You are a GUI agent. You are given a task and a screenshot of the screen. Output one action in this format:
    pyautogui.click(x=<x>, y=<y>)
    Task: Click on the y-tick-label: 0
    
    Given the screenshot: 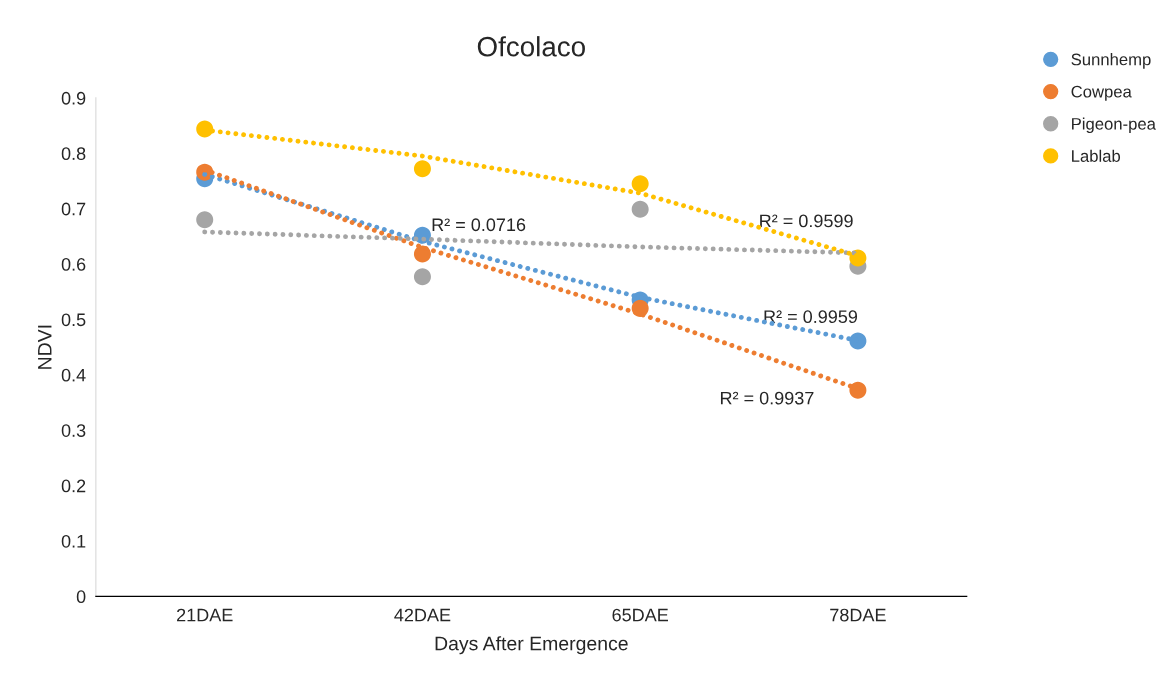 What is the action you would take?
    pyautogui.click(x=81, y=597)
    